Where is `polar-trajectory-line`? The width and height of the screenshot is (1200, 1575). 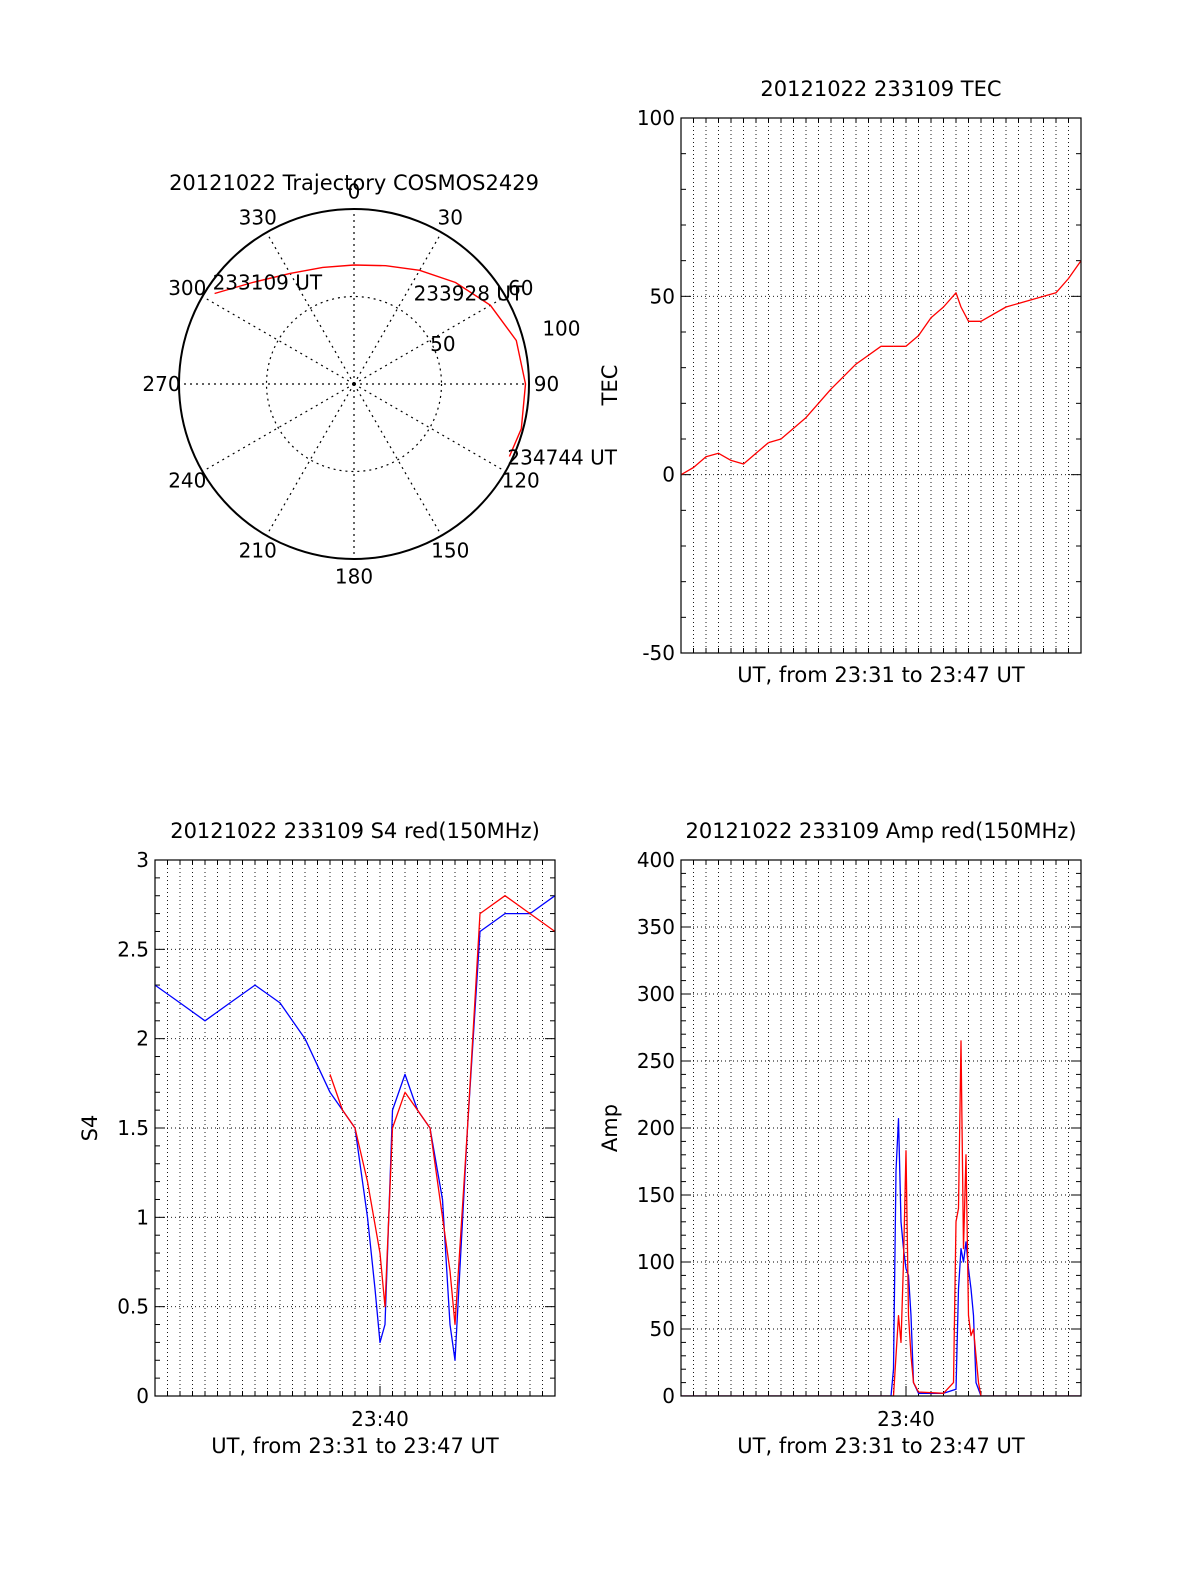 polar-trajectory-line is located at coordinates (370, 360).